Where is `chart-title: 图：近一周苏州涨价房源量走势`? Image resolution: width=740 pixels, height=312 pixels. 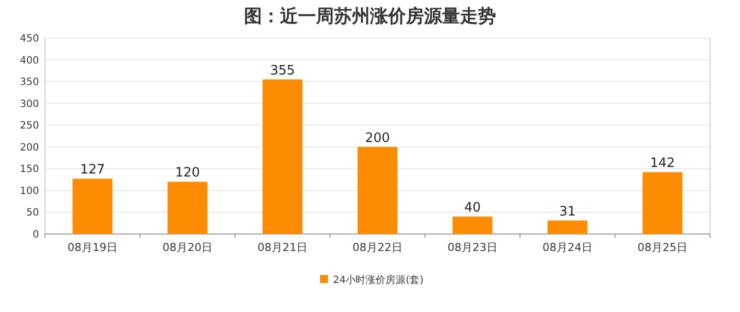 chart-title: 图：近一周苏州涨价房源量走势 is located at coordinates (370, 16).